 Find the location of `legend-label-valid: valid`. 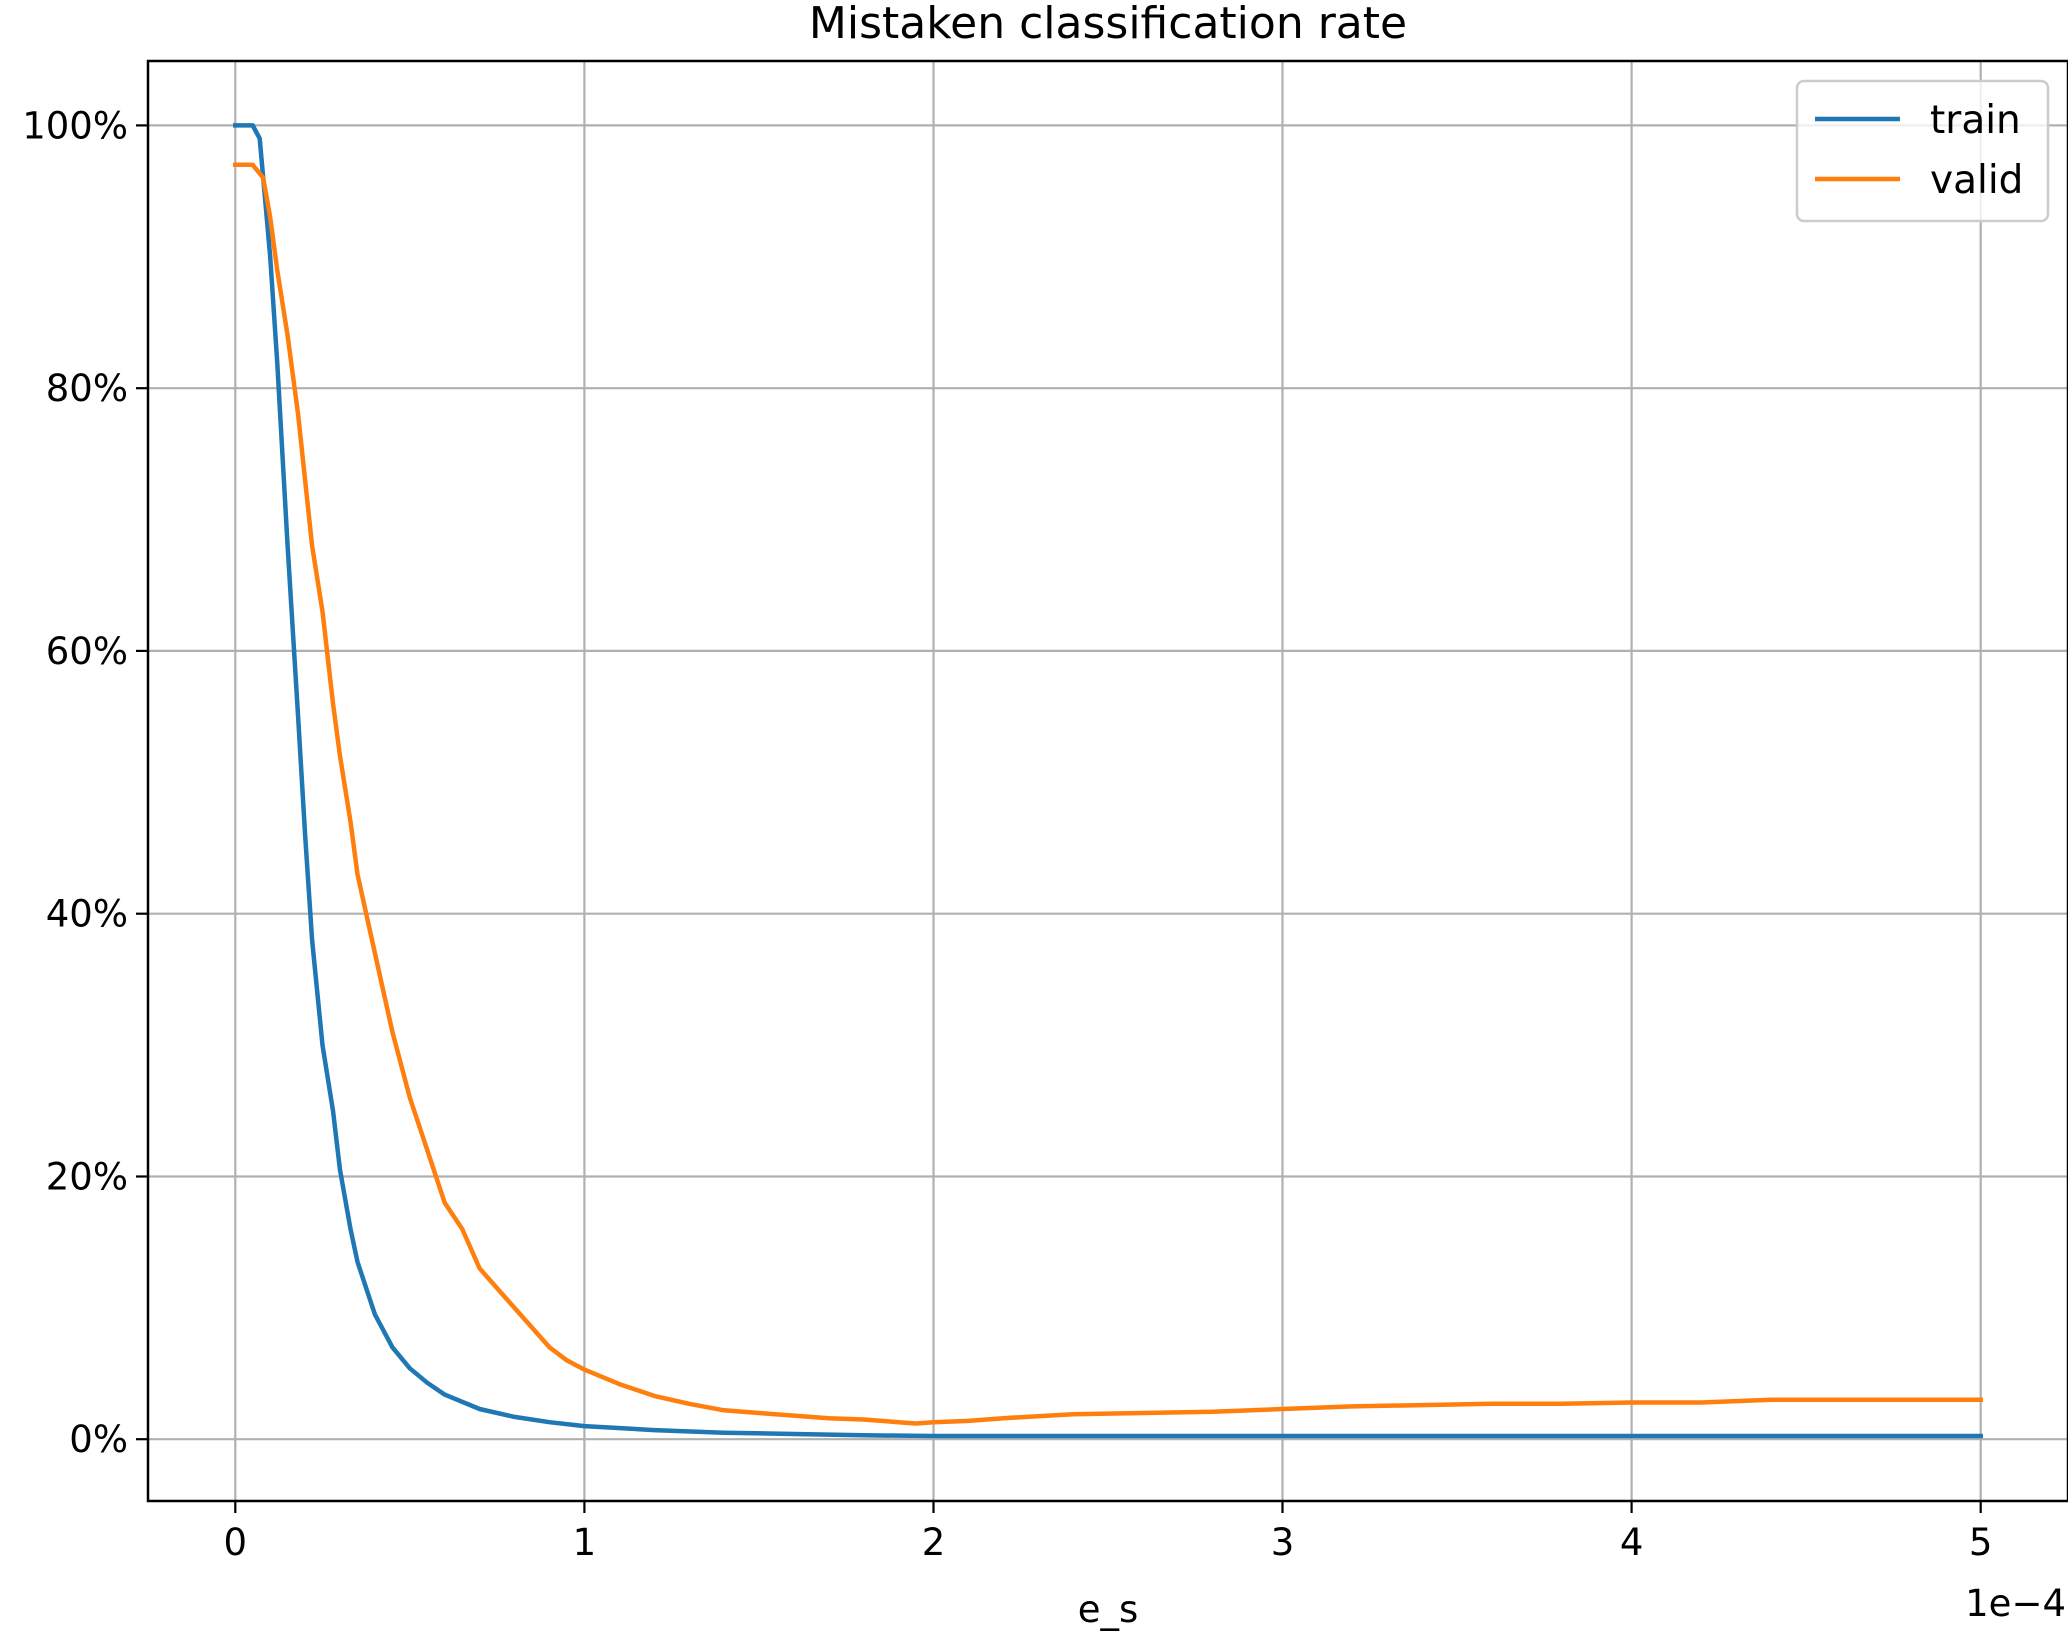

legend-label-valid: valid is located at coordinates (1976, 180).